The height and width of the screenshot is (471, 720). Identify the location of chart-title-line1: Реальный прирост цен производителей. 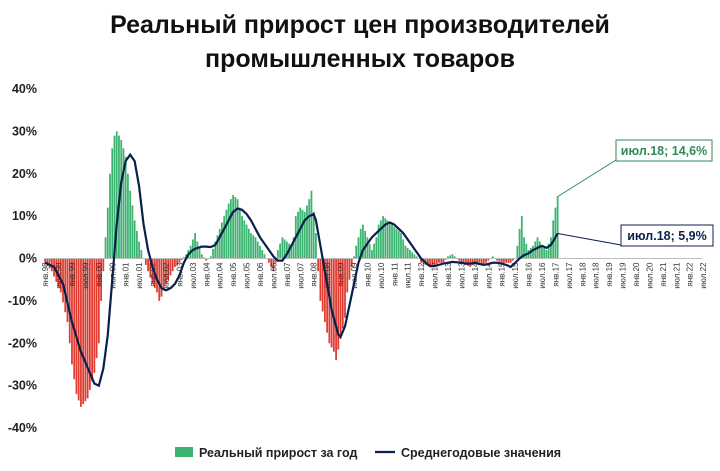
(360, 25).